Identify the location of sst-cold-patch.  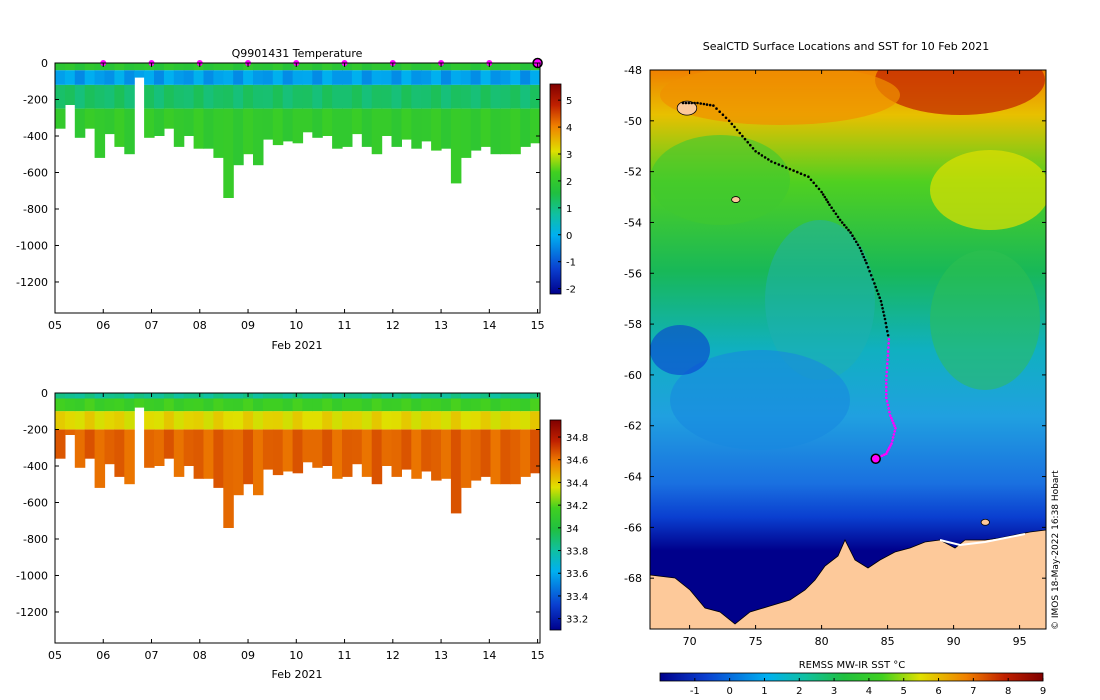
(680, 350).